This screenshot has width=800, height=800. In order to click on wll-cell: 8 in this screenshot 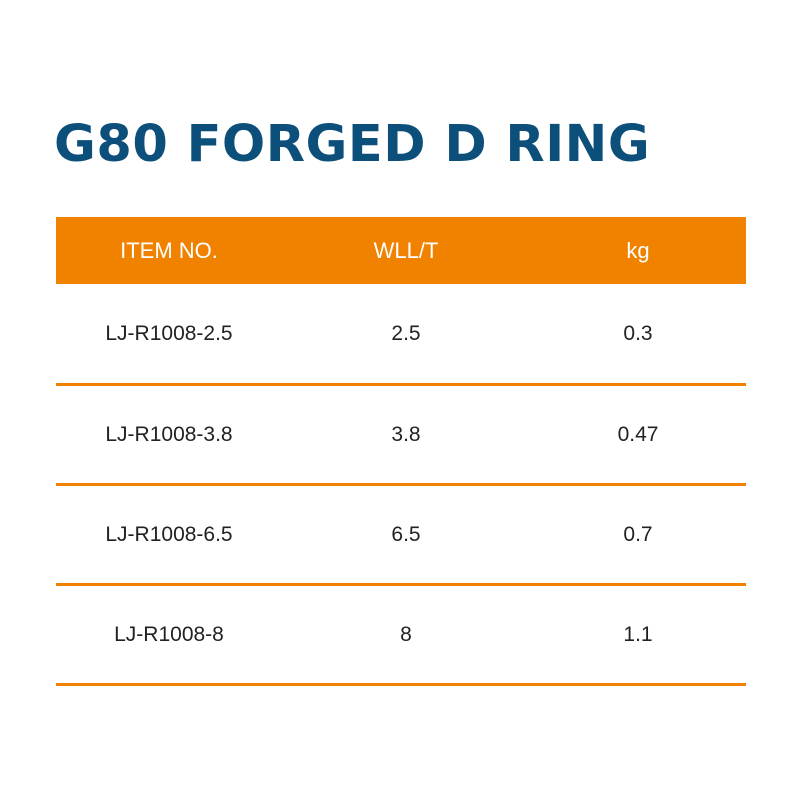, I will do `click(406, 634)`.